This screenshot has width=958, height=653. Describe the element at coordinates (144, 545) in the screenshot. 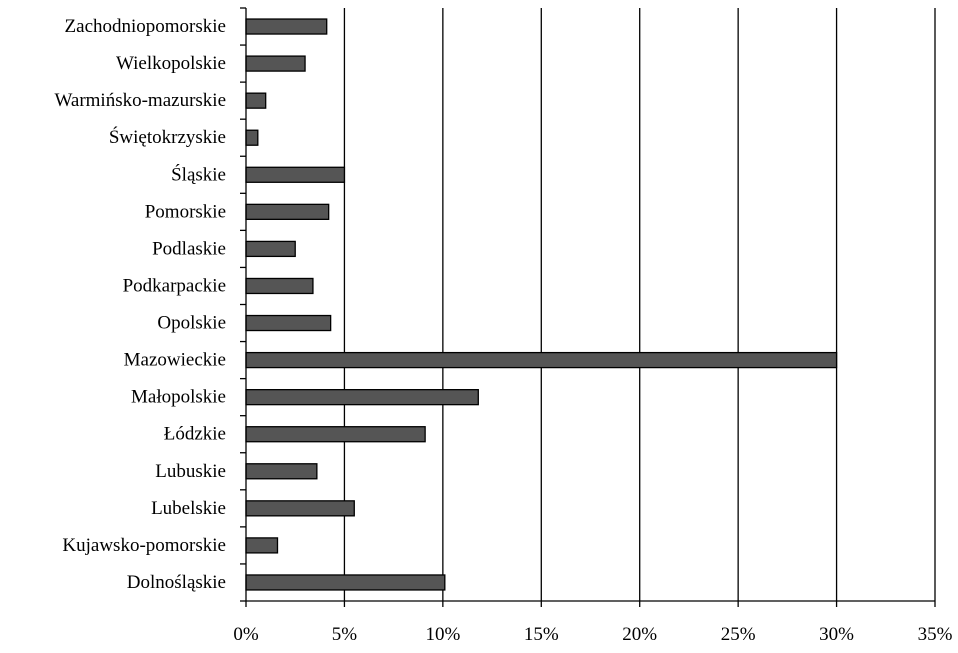

I see `category-label-kujawsko-pomorskie: Kujawsko-pomorskie` at that location.